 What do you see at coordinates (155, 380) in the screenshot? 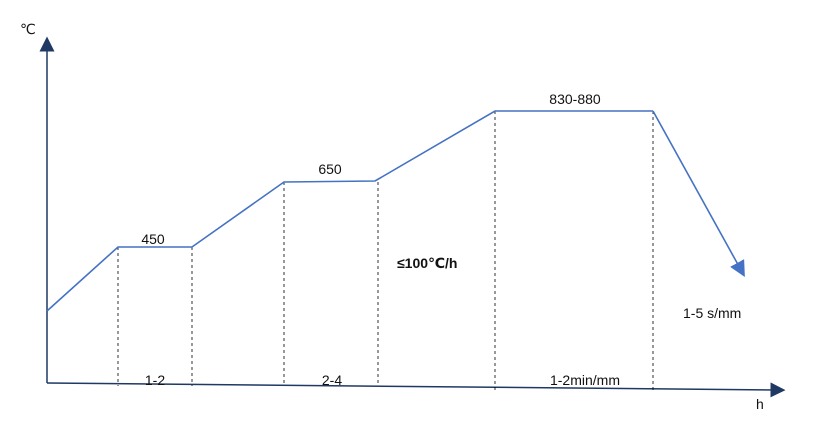
I see `duration-label-1-2: 1-2` at bounding box center [155, 380].